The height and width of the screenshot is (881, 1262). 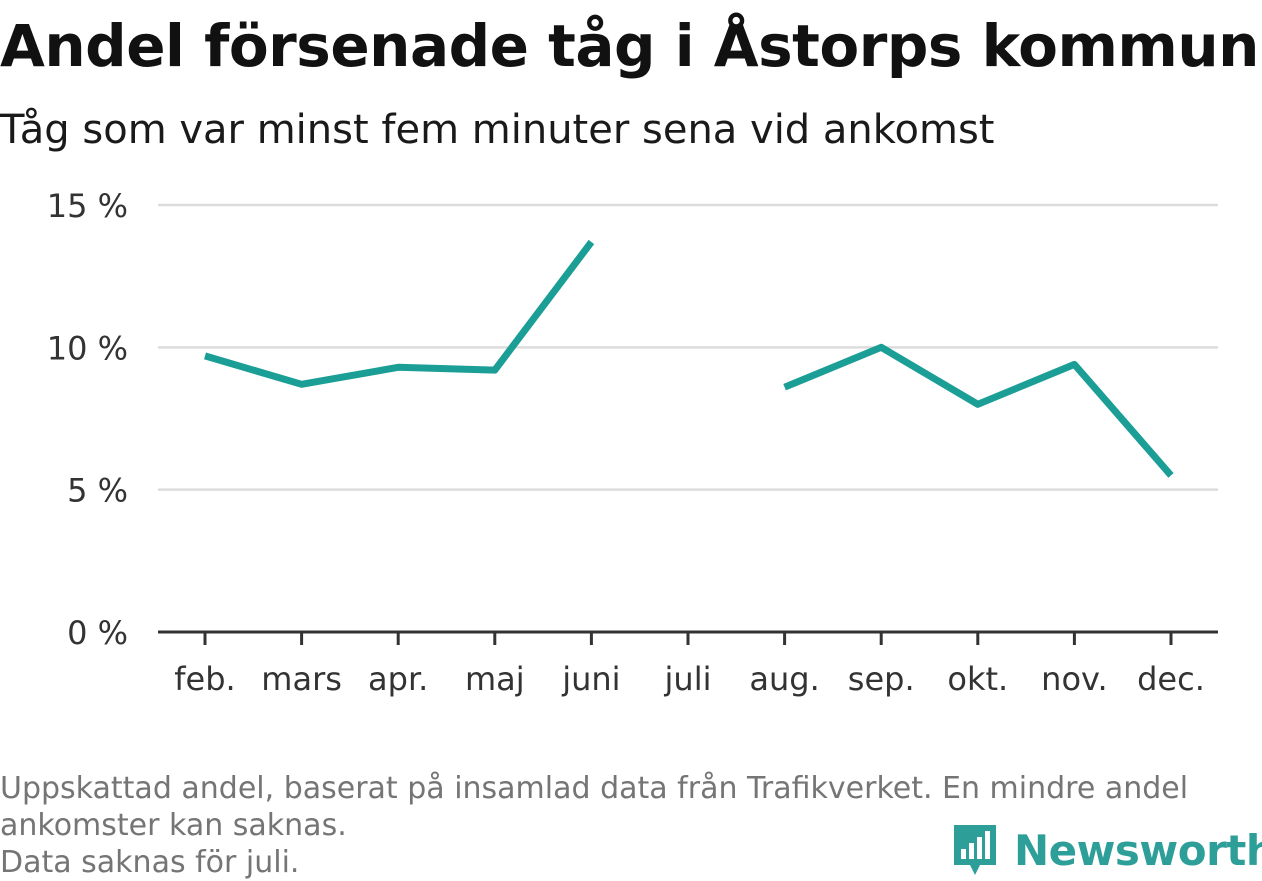 What do you see at coordinates (590, 679) in the screenshot?
I see `x-tick-label: juni` at bounding box center [590, 679].